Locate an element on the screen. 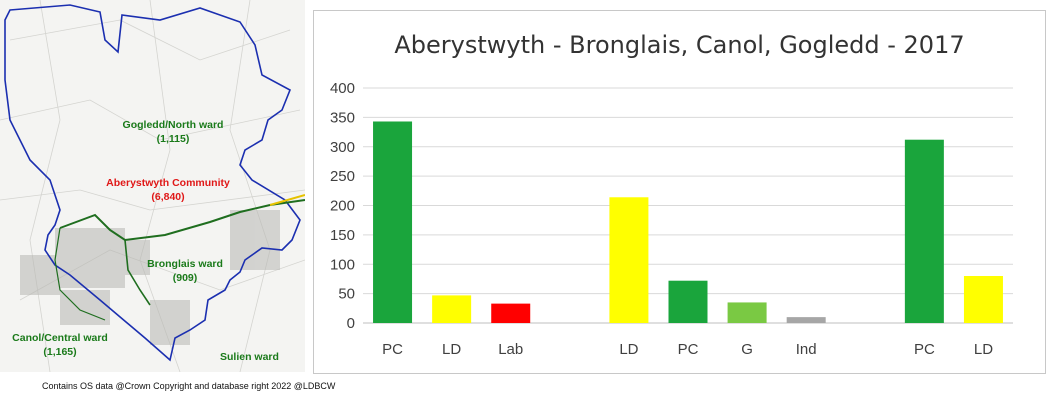  bronglais-ward-count: (909) is located at coordinates (185, 278).